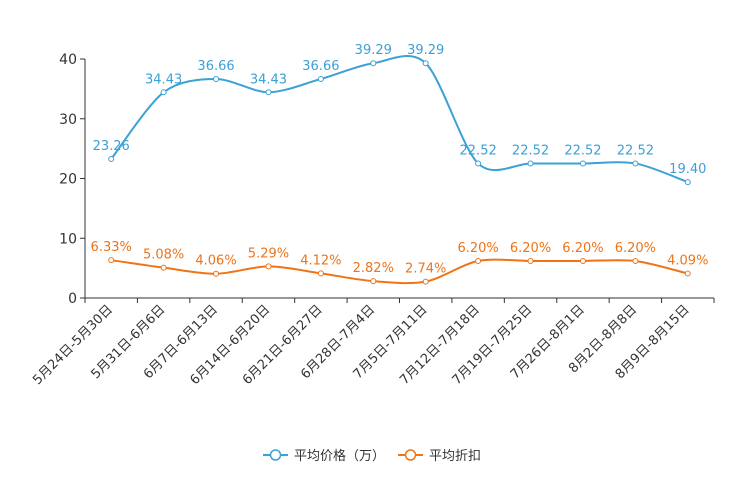  I want to click on data-label: 5.08%, so click(163, 255).